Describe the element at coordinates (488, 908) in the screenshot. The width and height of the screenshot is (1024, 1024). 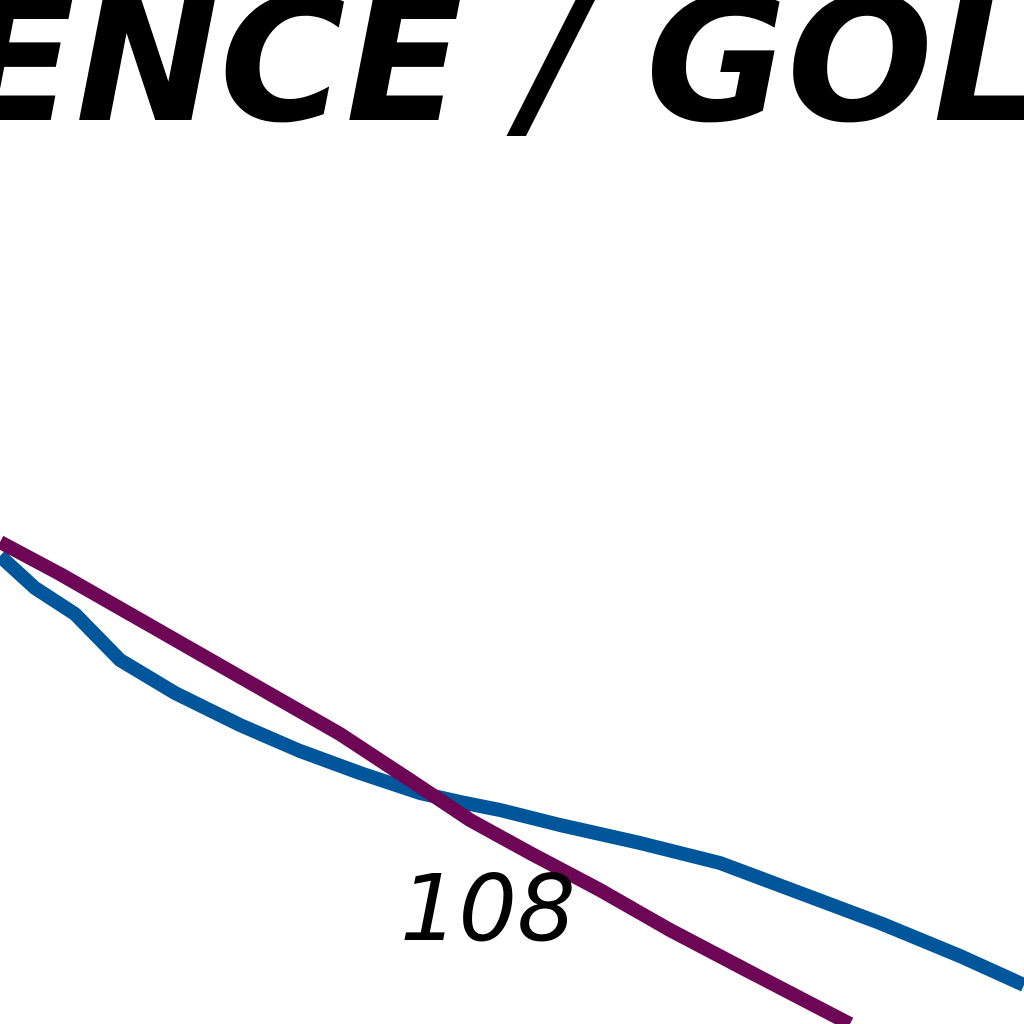
I see `route-number-label: 108` at that location.